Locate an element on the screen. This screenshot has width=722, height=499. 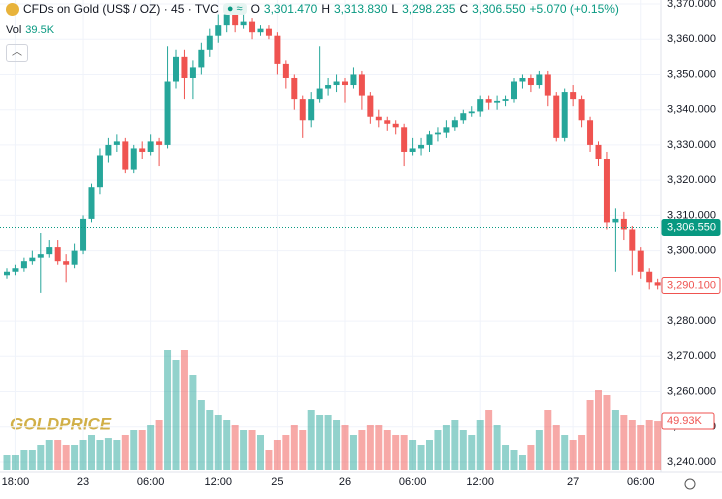
y-tick-label: 3,280.000 is located at coordinates (691, 321).